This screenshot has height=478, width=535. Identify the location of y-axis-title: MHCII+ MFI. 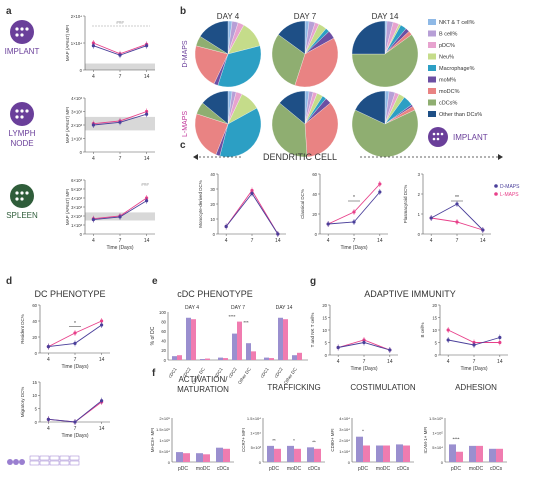
(152, 440).